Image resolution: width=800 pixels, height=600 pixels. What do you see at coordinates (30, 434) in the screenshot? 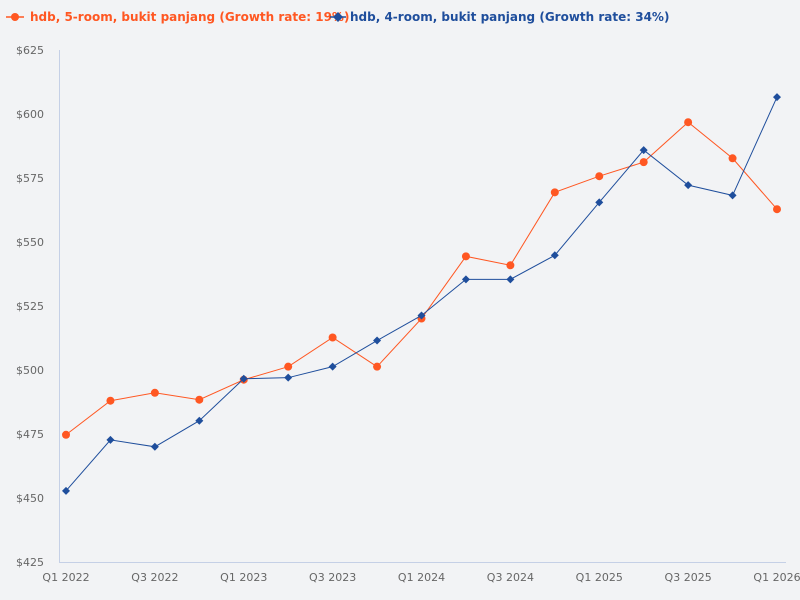
I see `y-tick-label: $475` at bounding box center [30, 434].